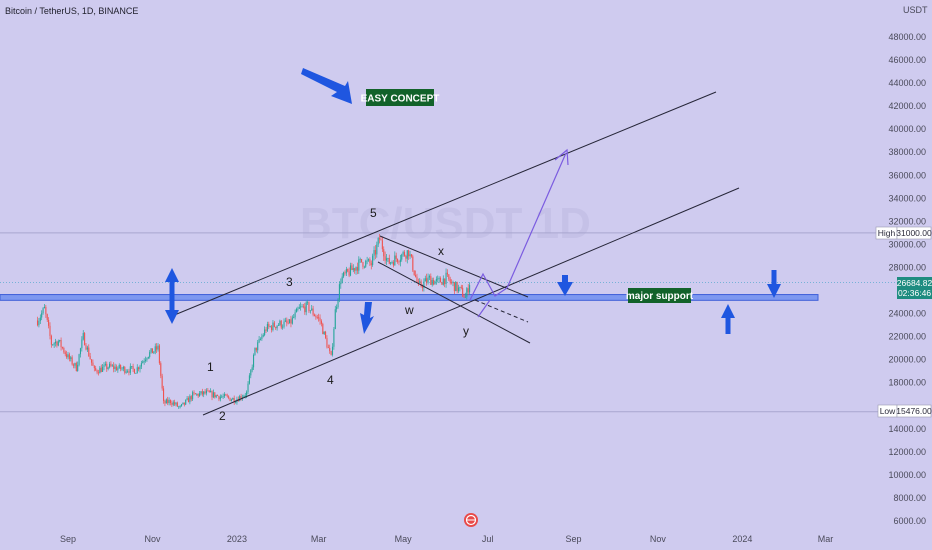 The width and height of the screenshot is (932, 550). I want to click on price-tick-label: 20000.00, so click(907, 360).